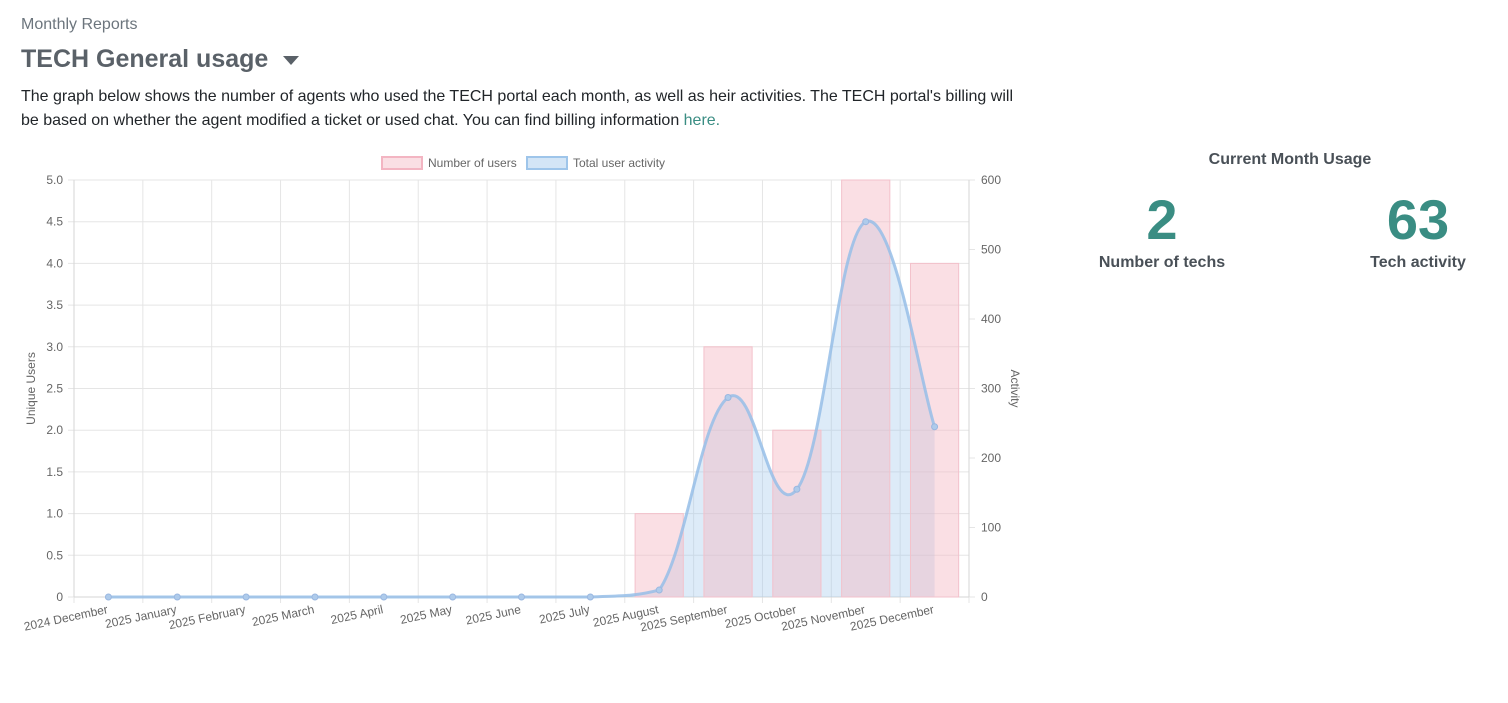 This screenshot has height=703, width=1508. Describe the element at coordinates (283, 615) in the screenshot. I see `x-tick-label: 2025 March` at that location.